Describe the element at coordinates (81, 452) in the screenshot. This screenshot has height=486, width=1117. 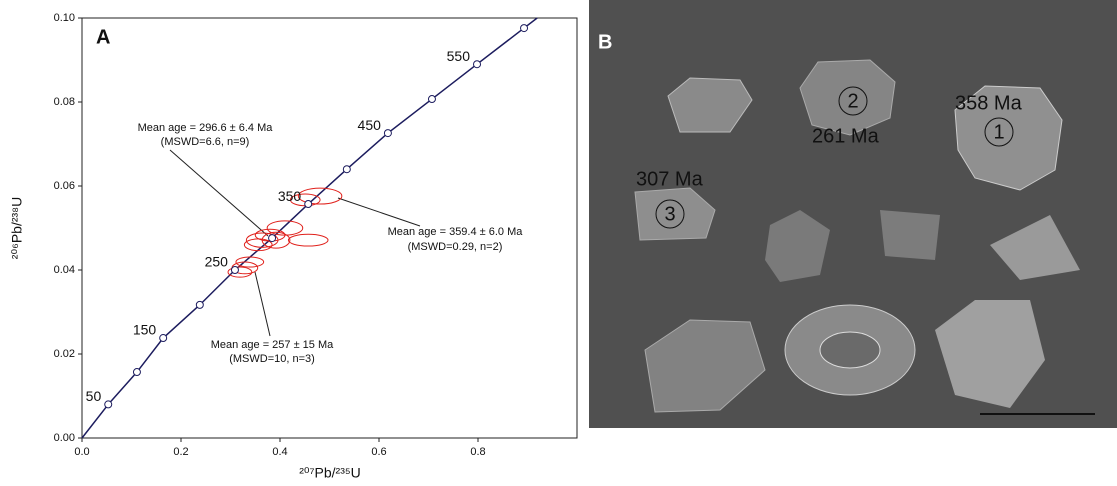
I see `x-tick-label: 0.0` at that location.